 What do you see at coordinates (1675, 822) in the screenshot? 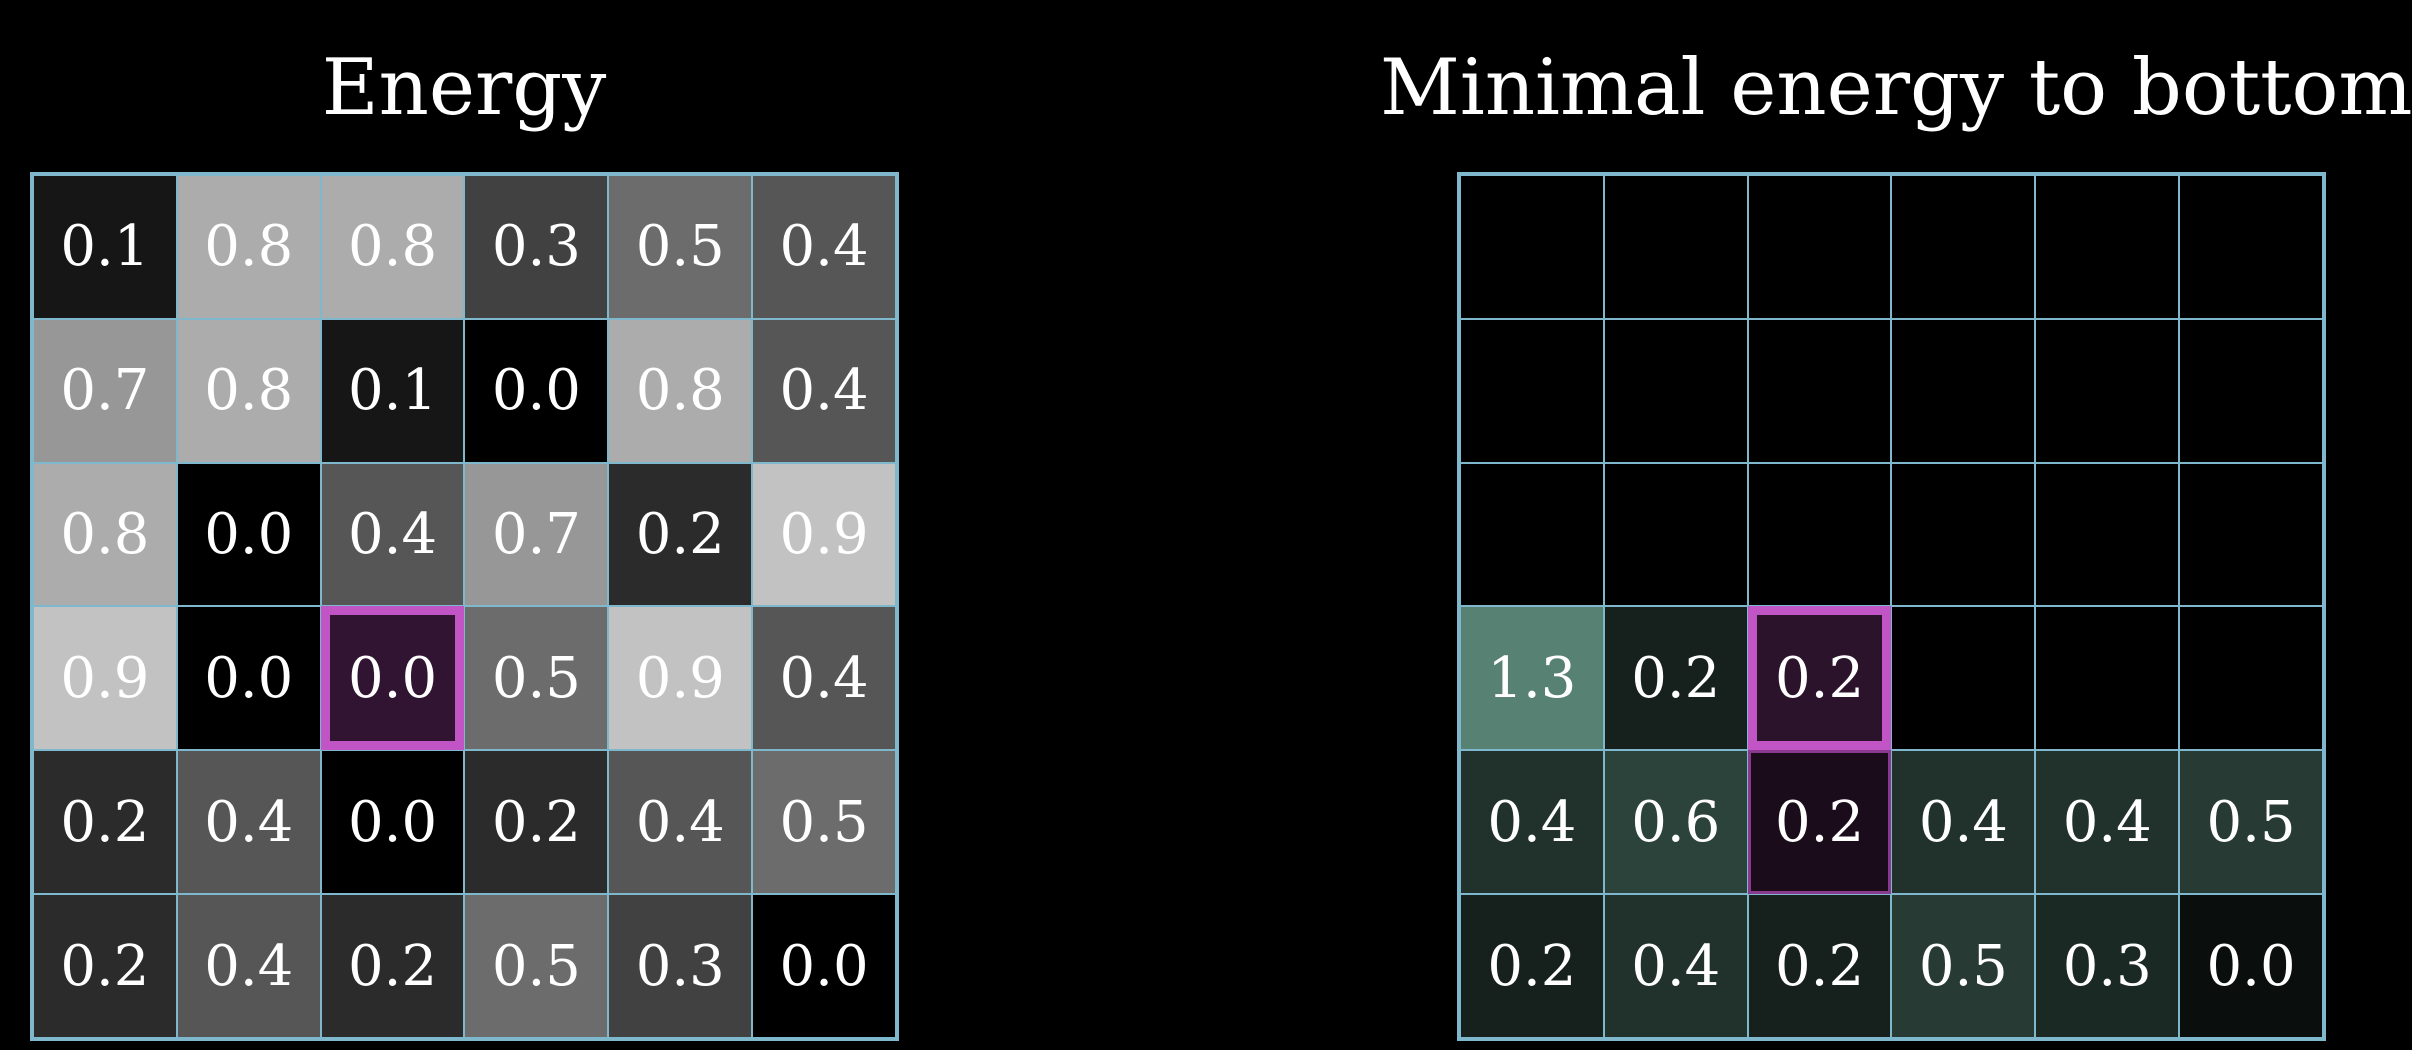
I see `minimal-energy-cell: 0.6` at bounding box center [1675, 822].